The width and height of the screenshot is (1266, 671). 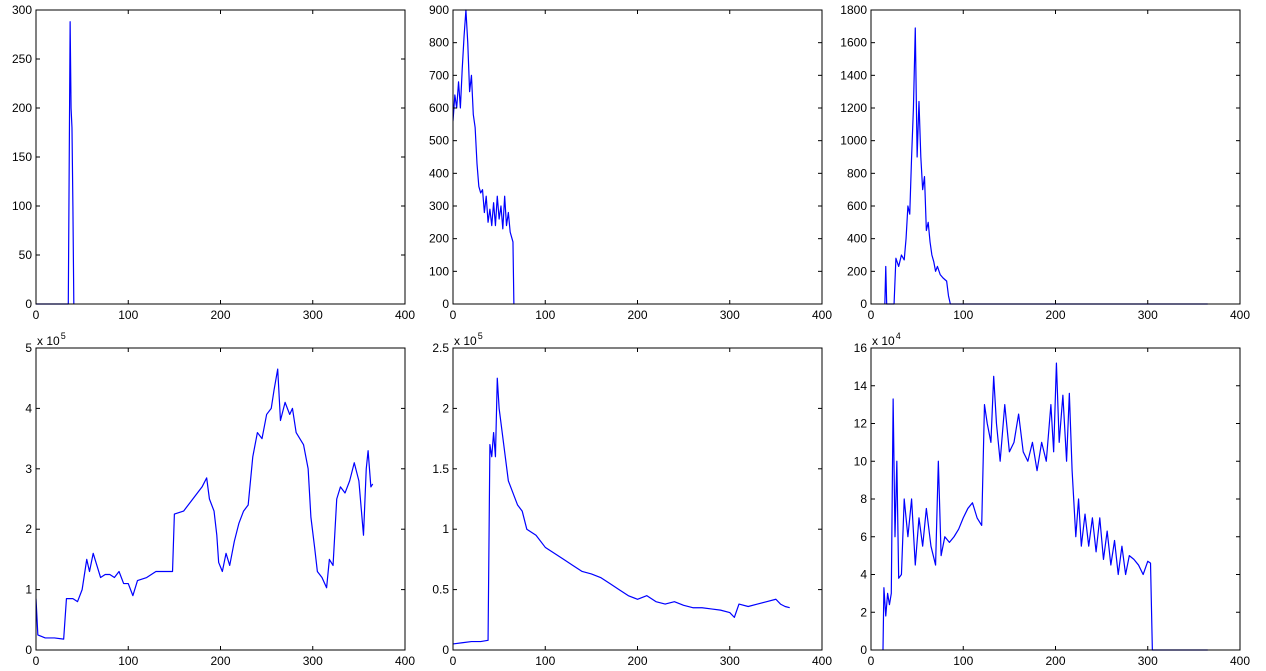 I want to click on y-tick-label: 700, so click(x=439, y=75).